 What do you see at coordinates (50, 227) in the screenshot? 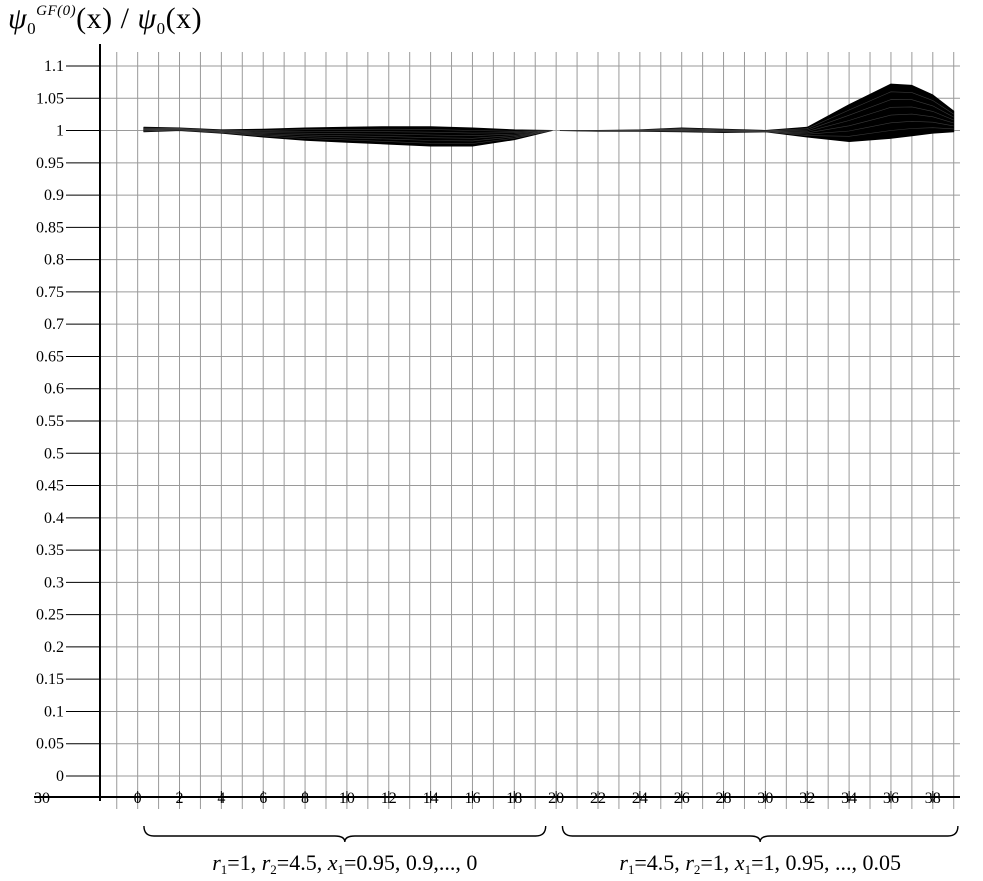
I see `y-tick-label: 0.85` at bounding box center [50, 227].